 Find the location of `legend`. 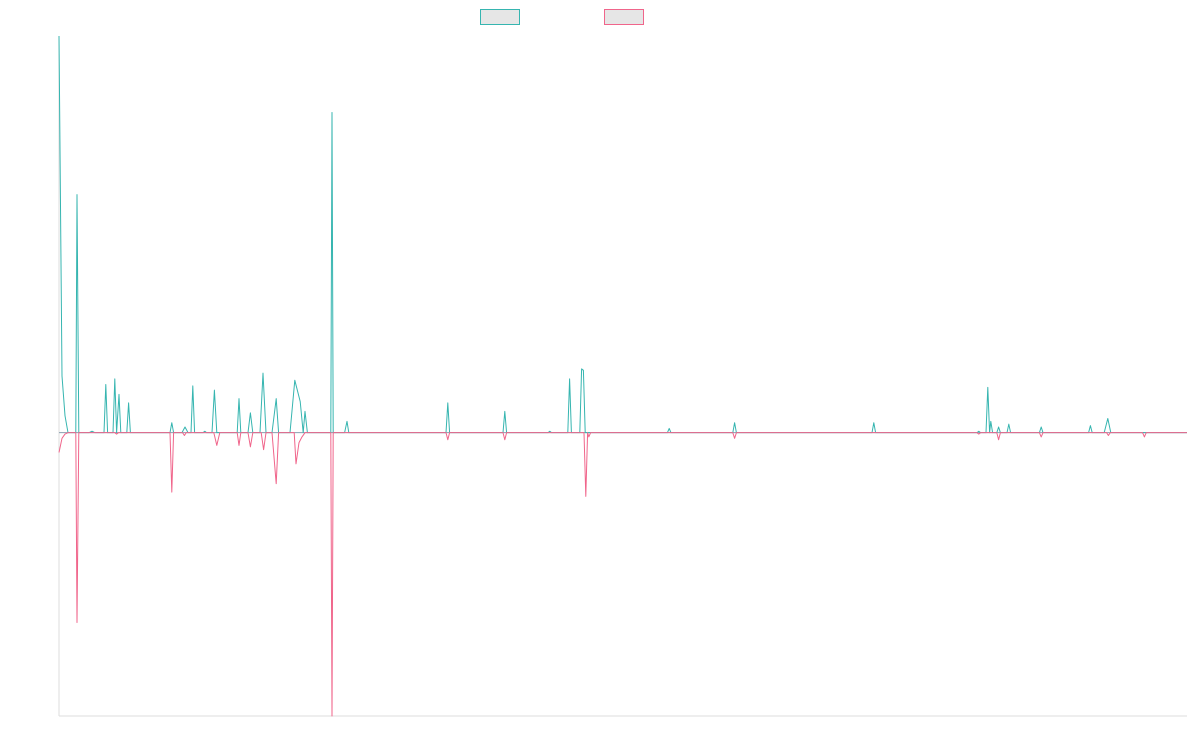

legend is located at coordinates (600, 18).